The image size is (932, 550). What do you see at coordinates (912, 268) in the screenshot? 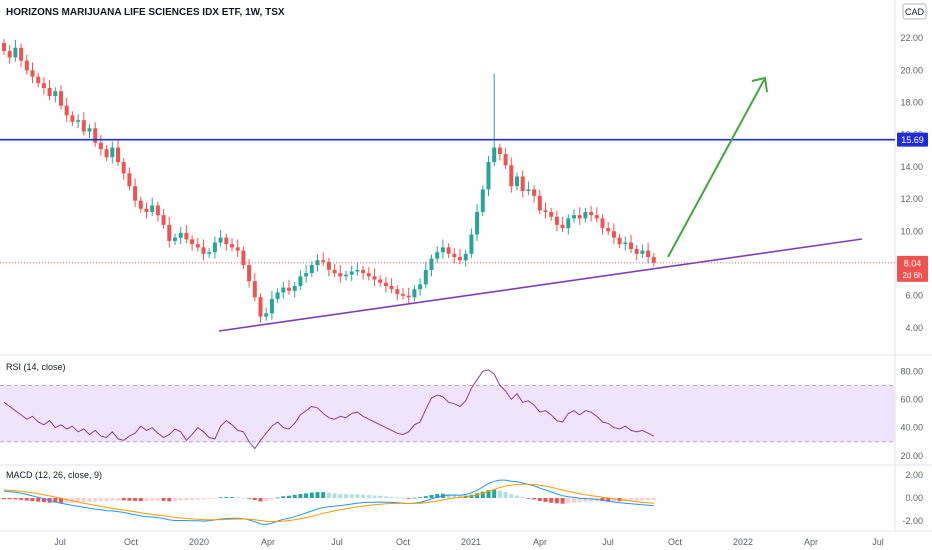
I see `last-price-tag` at bounding box center [912, 268].